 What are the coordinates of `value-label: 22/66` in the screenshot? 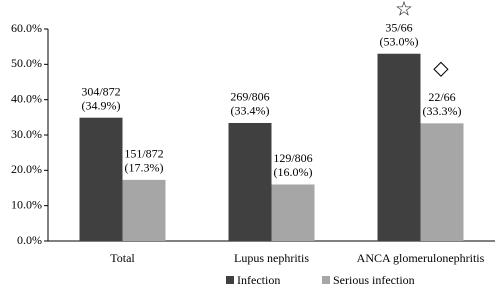 It's located at (441, 97).